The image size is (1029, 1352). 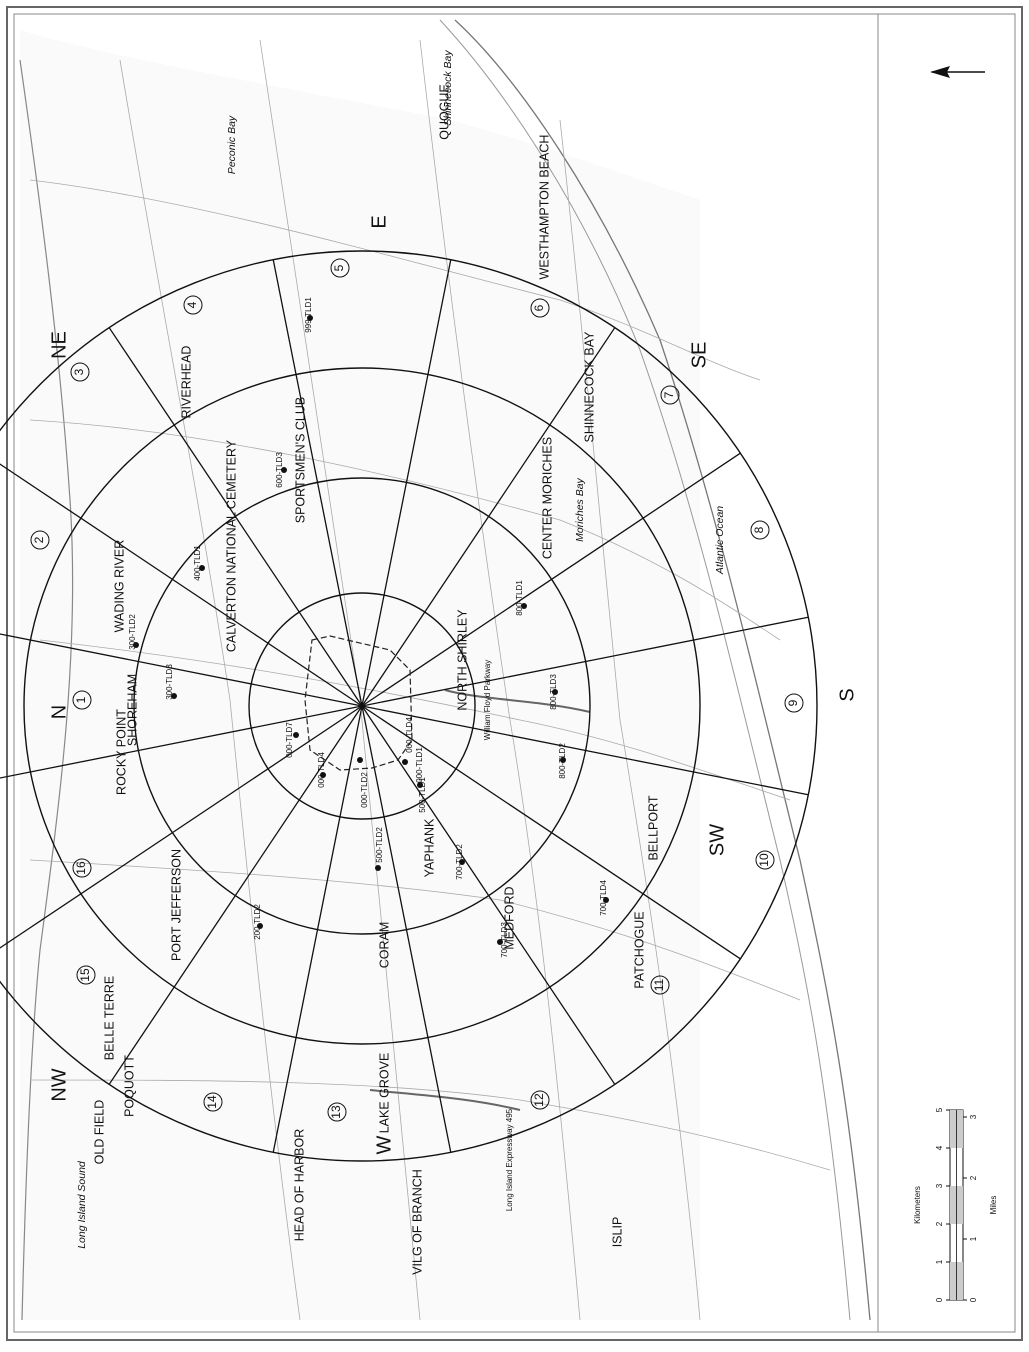 I want to click on sector-number-9: 9, so click(x=793, y=702).